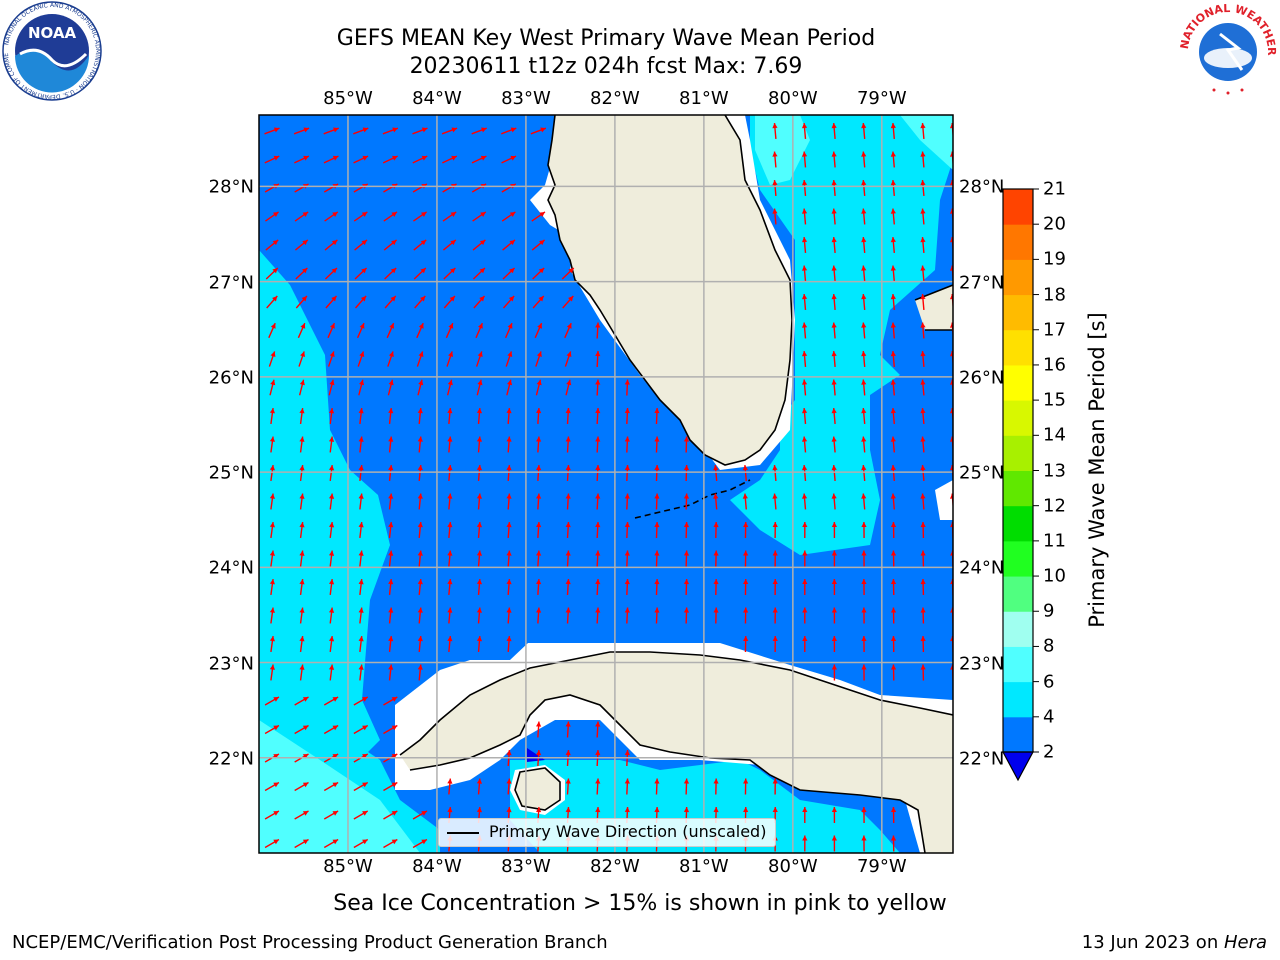  Describe the element at coordinates (982, 187) in the screenshot. I see `lat-label: 28°N` at that location.